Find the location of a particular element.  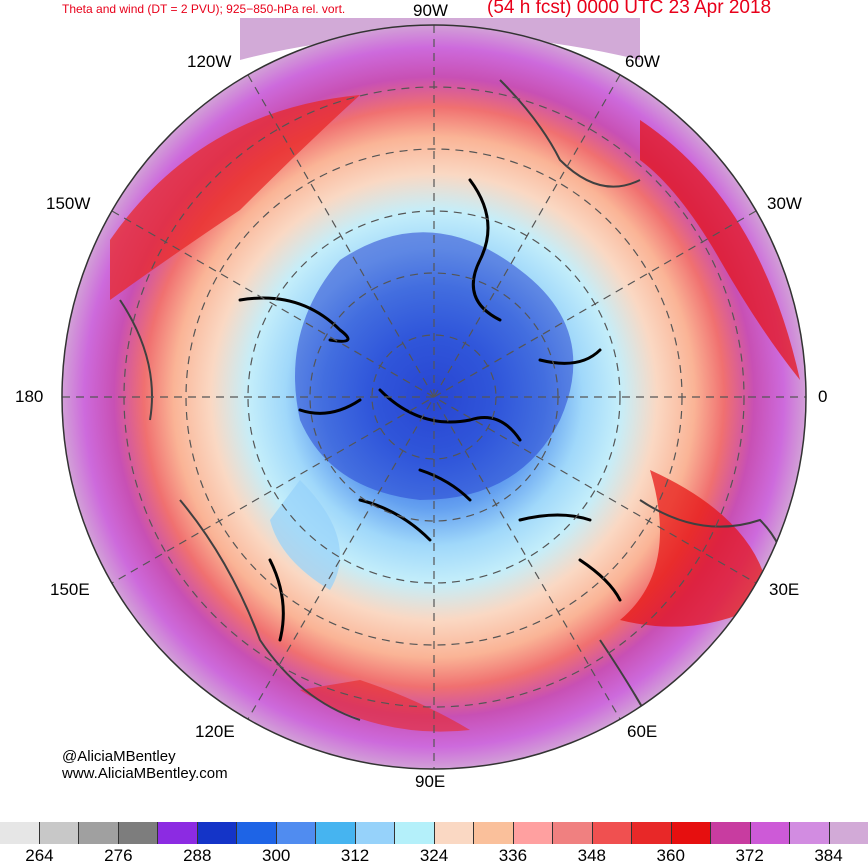

colorbar-tick-label: 324 is located at coordinates (434, 856).